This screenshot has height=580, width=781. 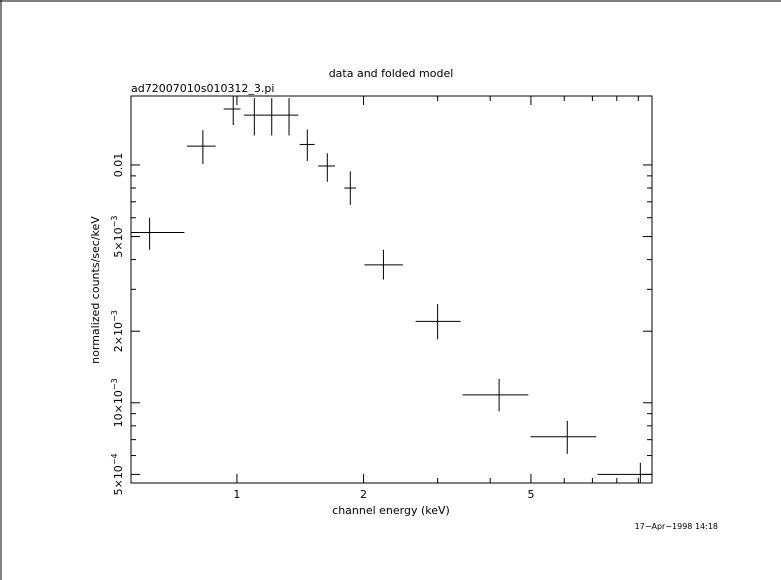 I want to click on x-tick-label: 2, so click(x=363, y=494).